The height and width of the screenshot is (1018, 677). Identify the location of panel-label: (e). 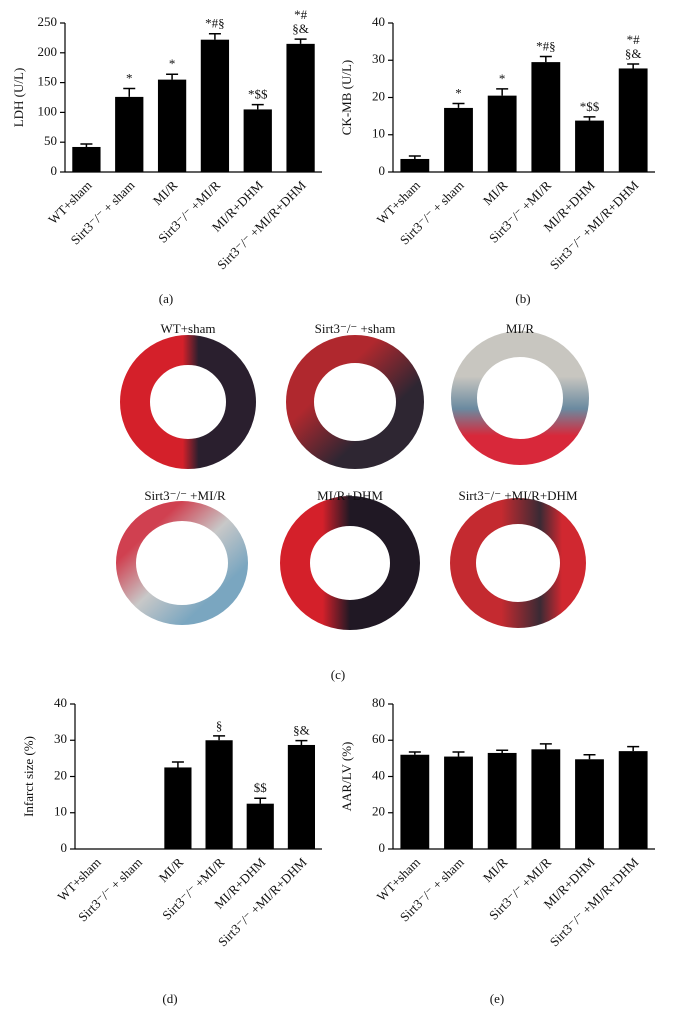
(497, 998).